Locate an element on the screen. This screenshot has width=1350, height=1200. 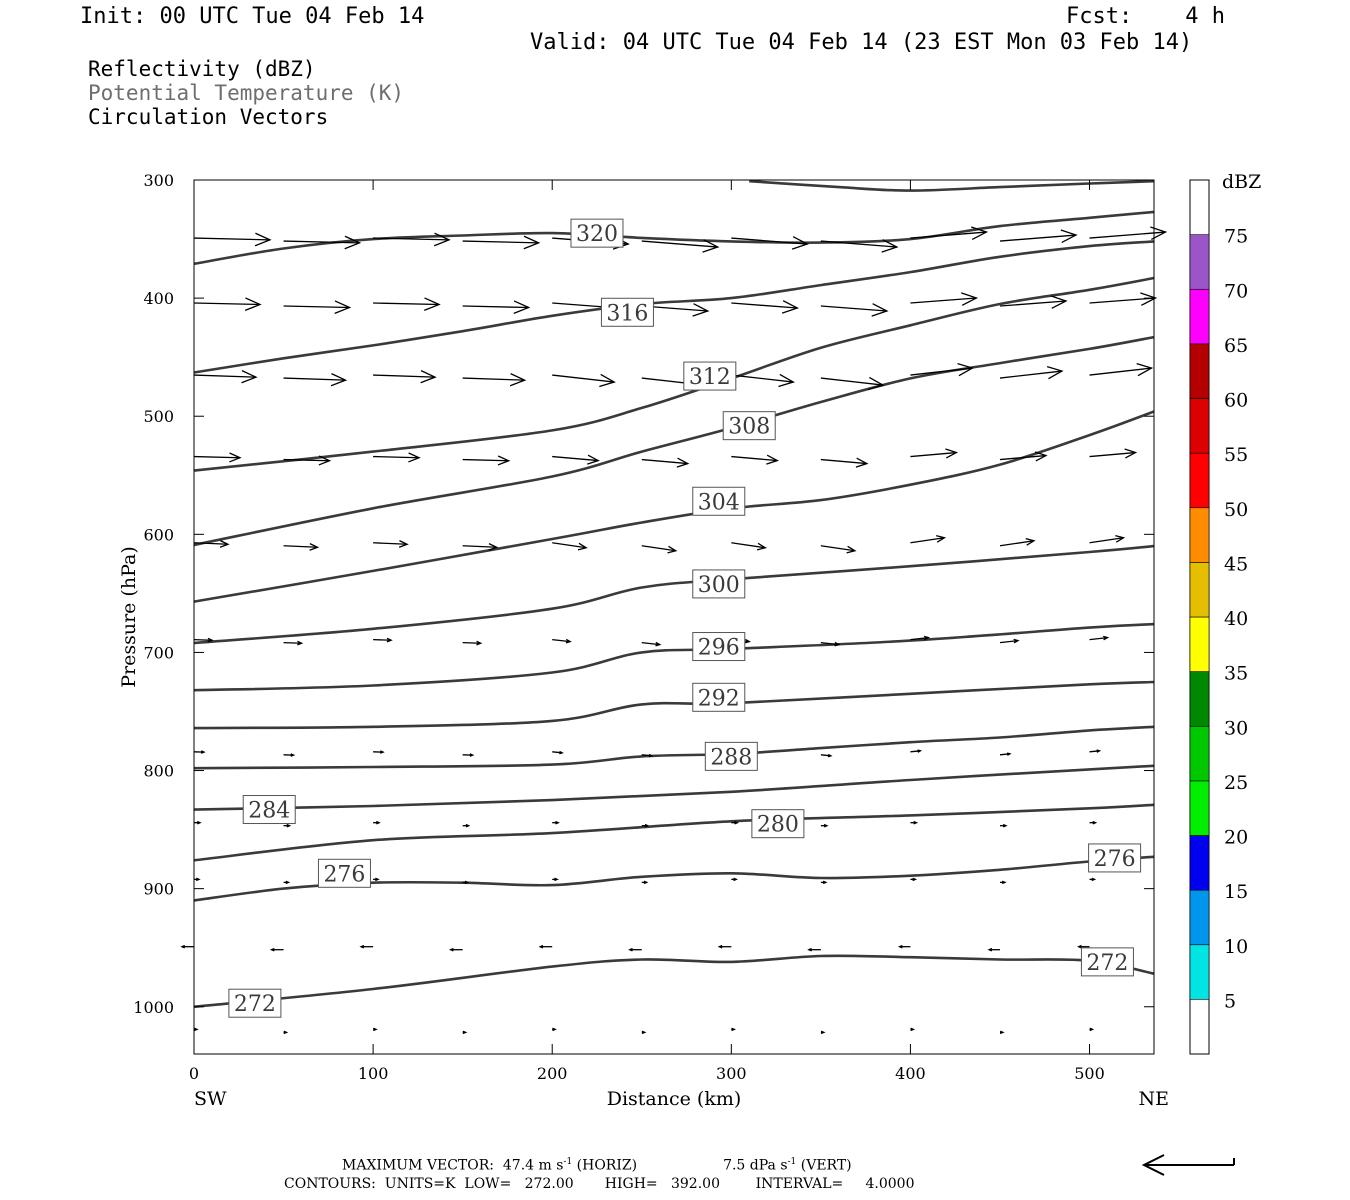
y-axis-label: Pressure (hPa) is located at coordinates (129, 617).